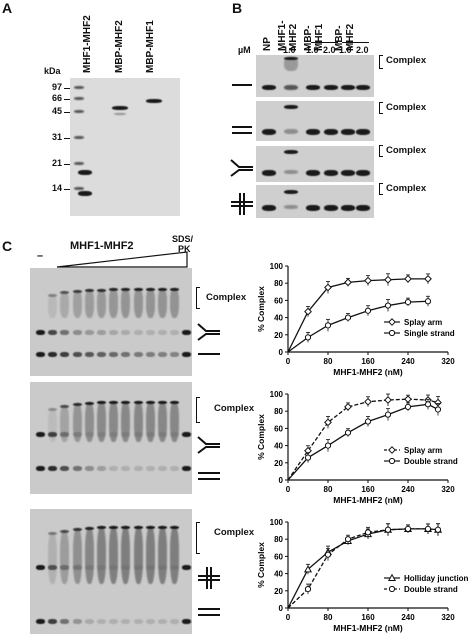 This screenshot has width=474, height=642. Describe the element at coordinates (125, 147) in the screenshot. I see `sds-page-gel` at that location.